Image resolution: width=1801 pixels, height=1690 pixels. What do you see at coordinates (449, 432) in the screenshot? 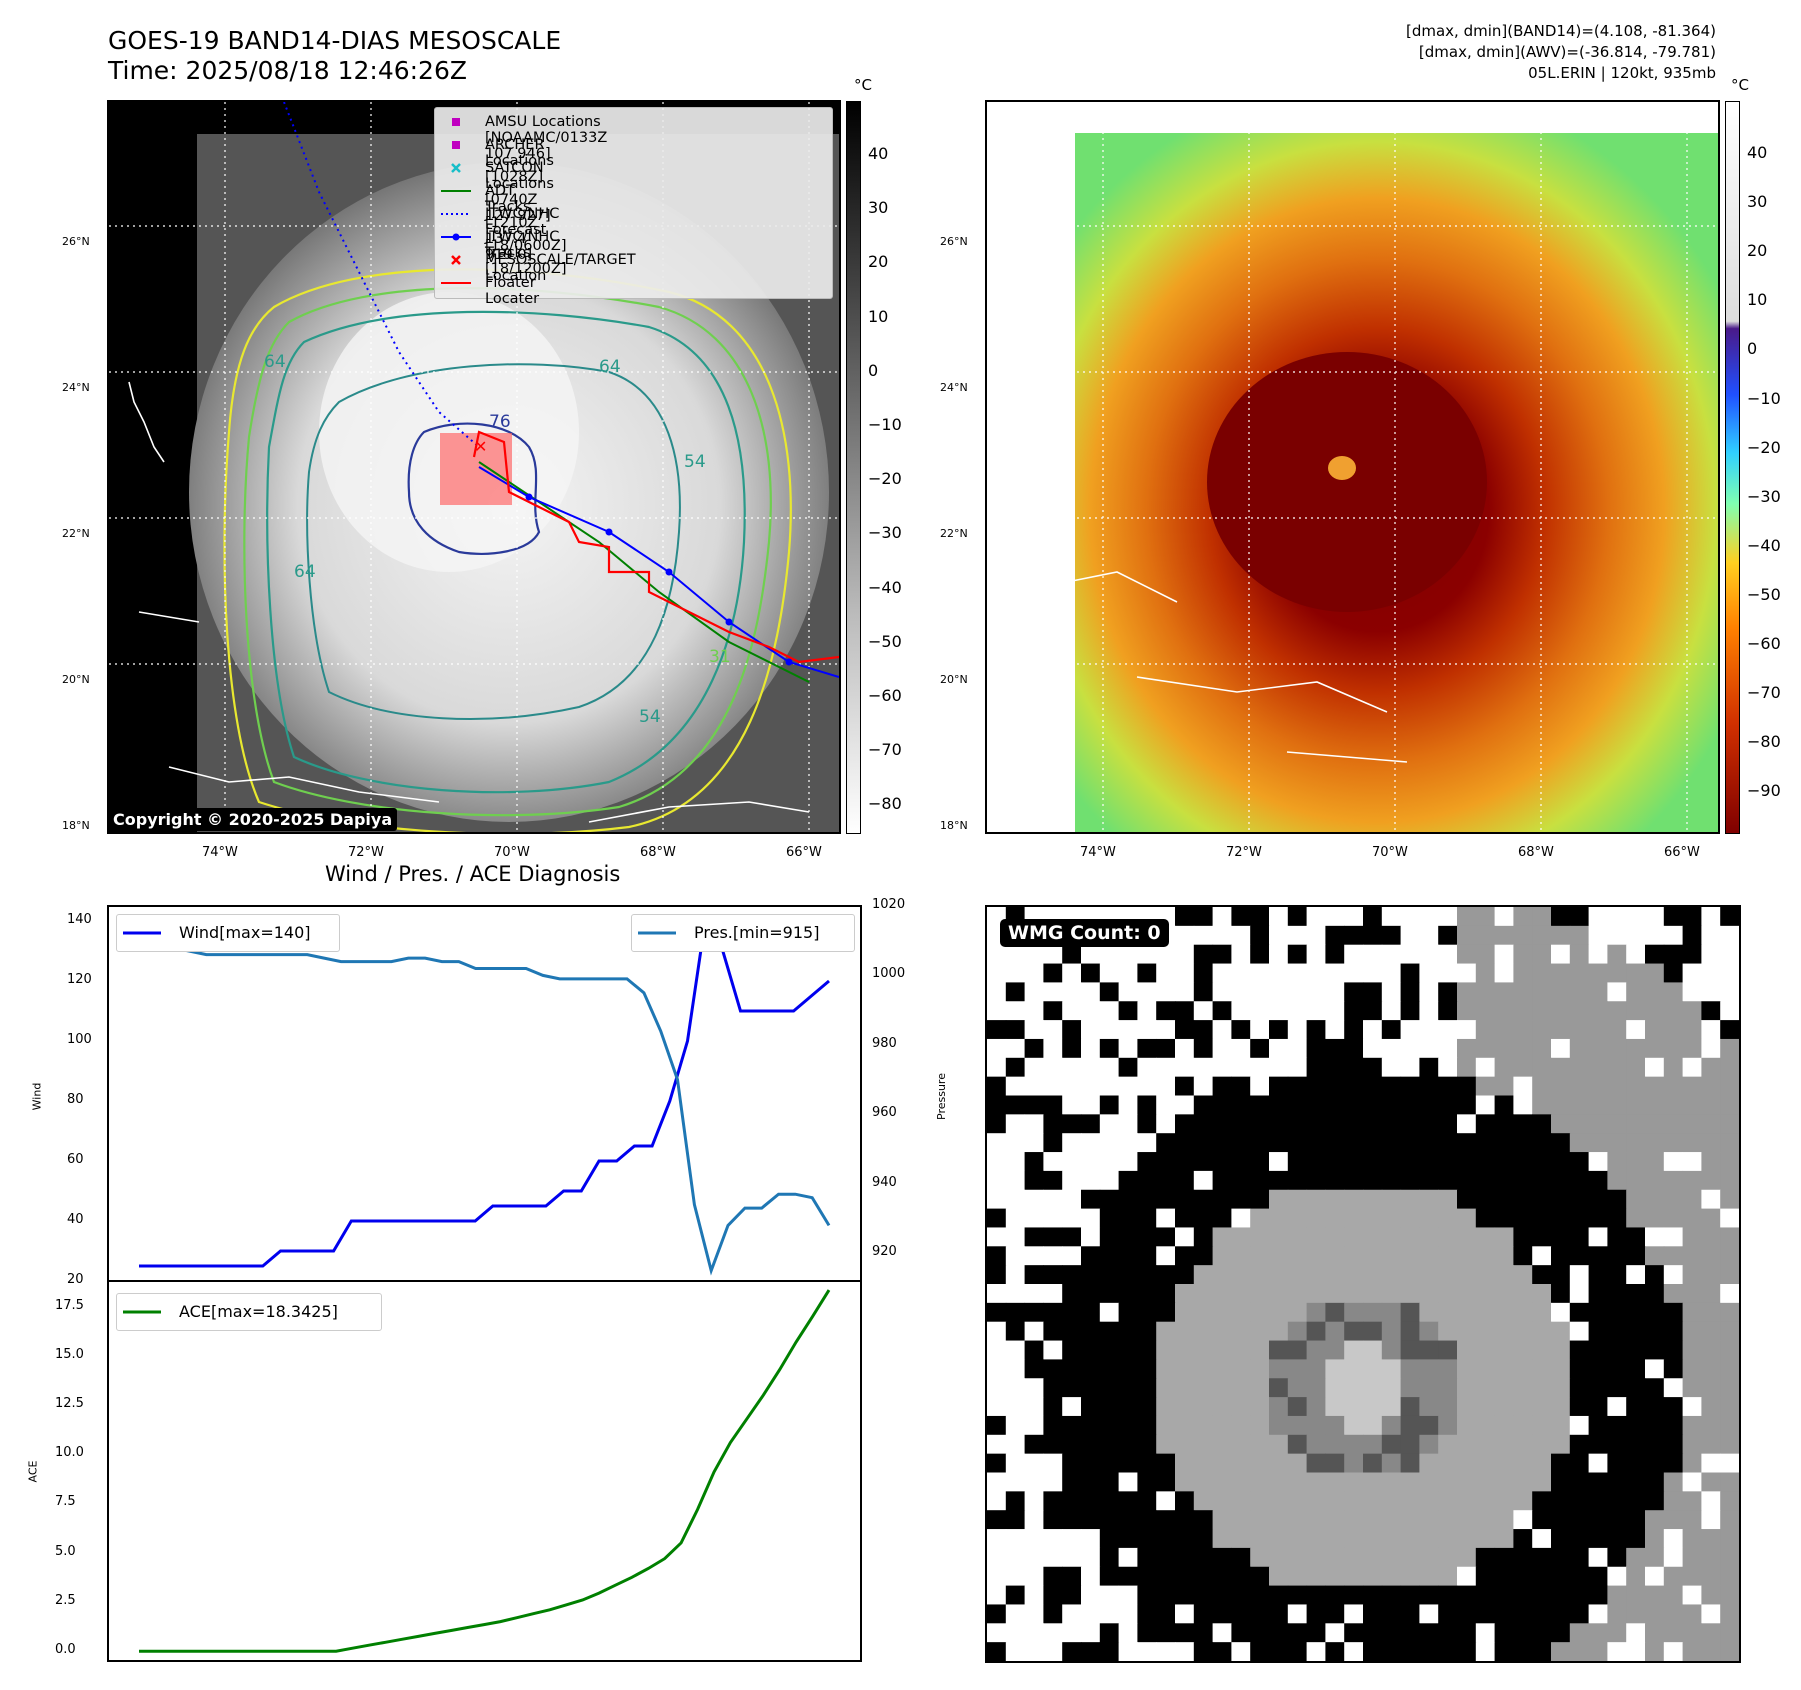
I see `storm-core` at bounding box center [449, 432].